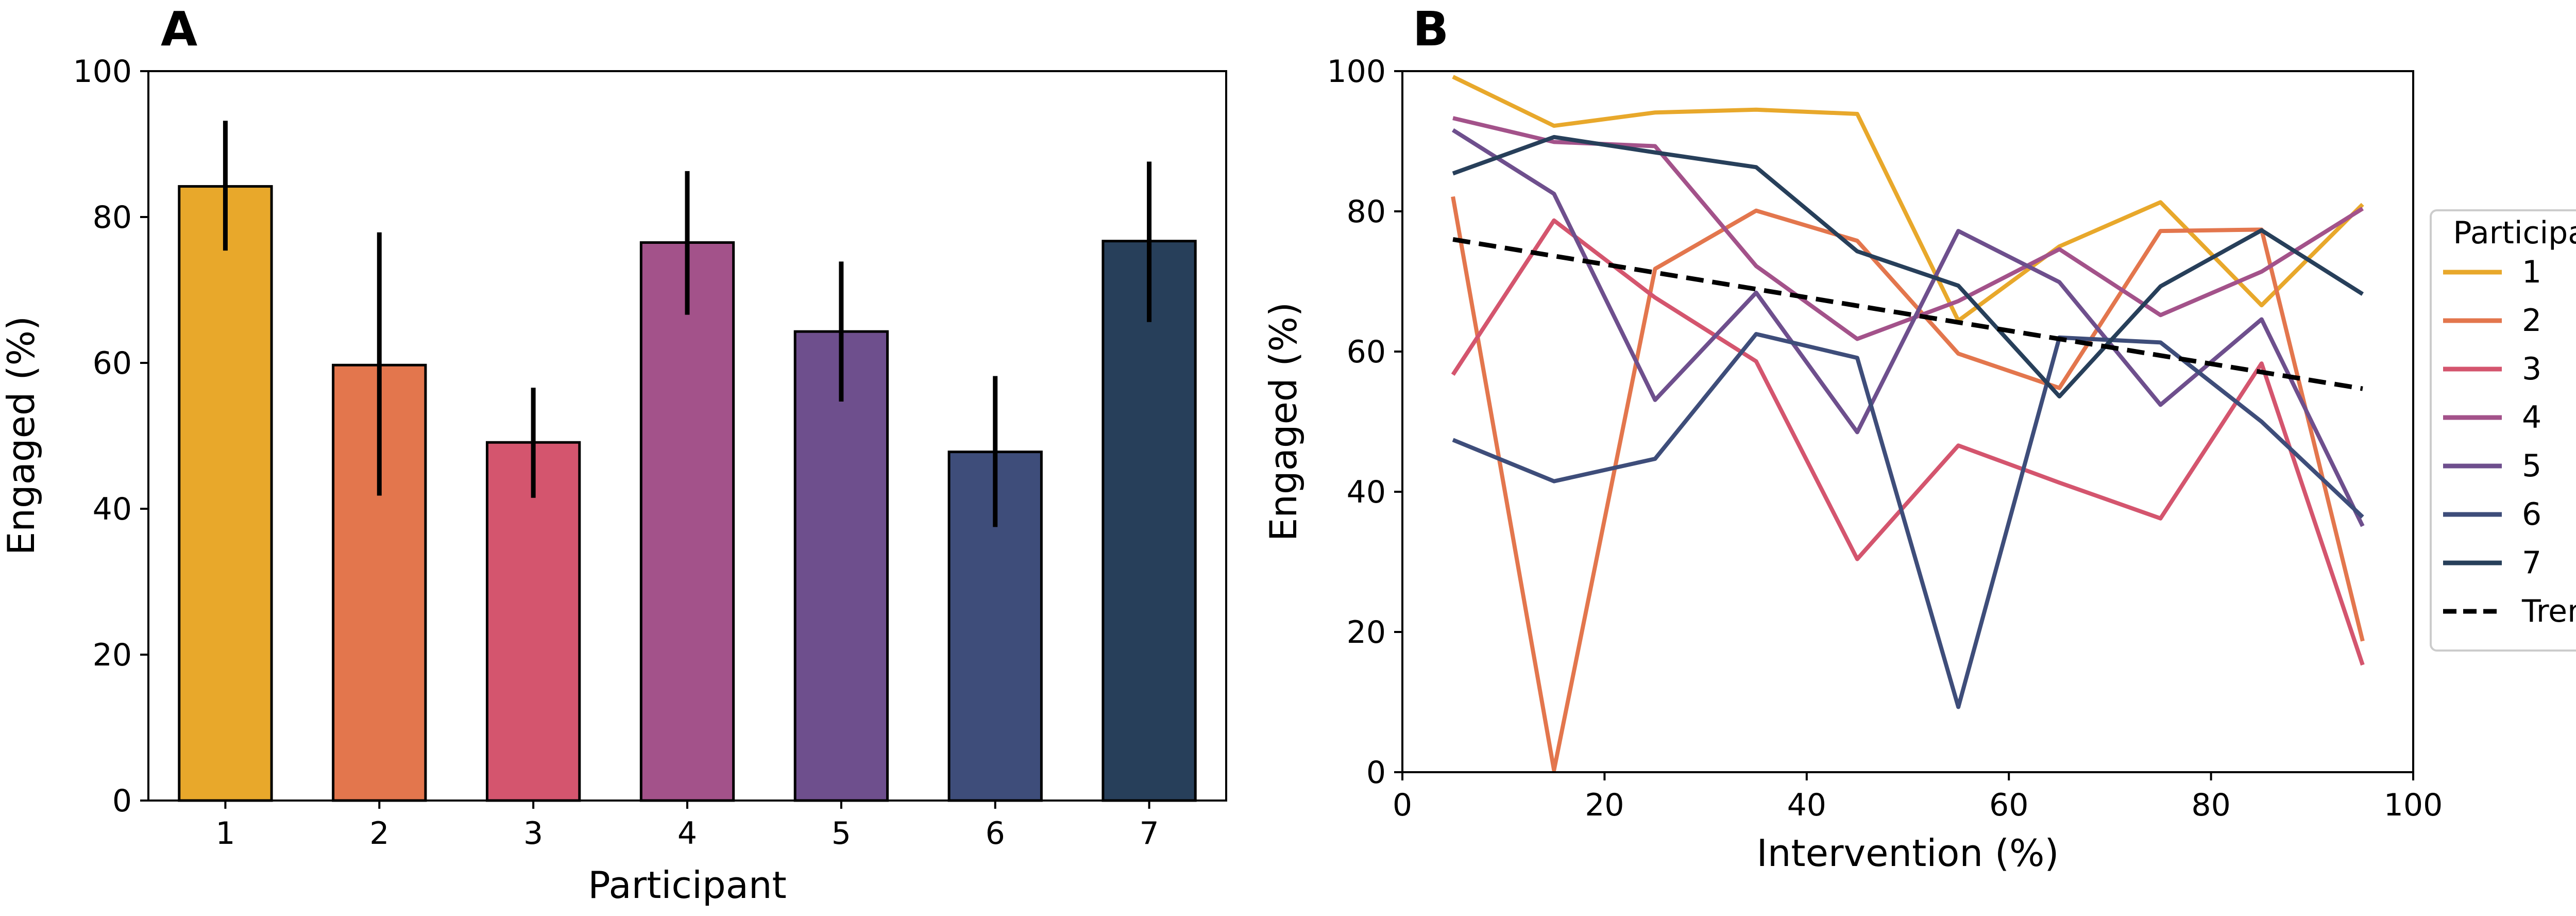 This screenshot has height=916, width=2576. I want to click on legend-label-4: 4, so click(2531, 417).